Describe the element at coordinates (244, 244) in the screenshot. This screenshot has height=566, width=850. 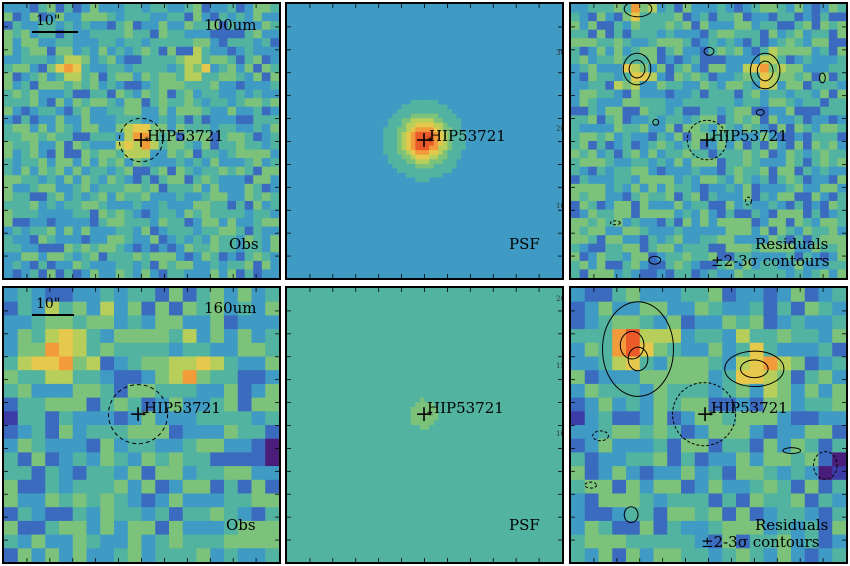
I see `panel-kind-label: Obs` at that location.